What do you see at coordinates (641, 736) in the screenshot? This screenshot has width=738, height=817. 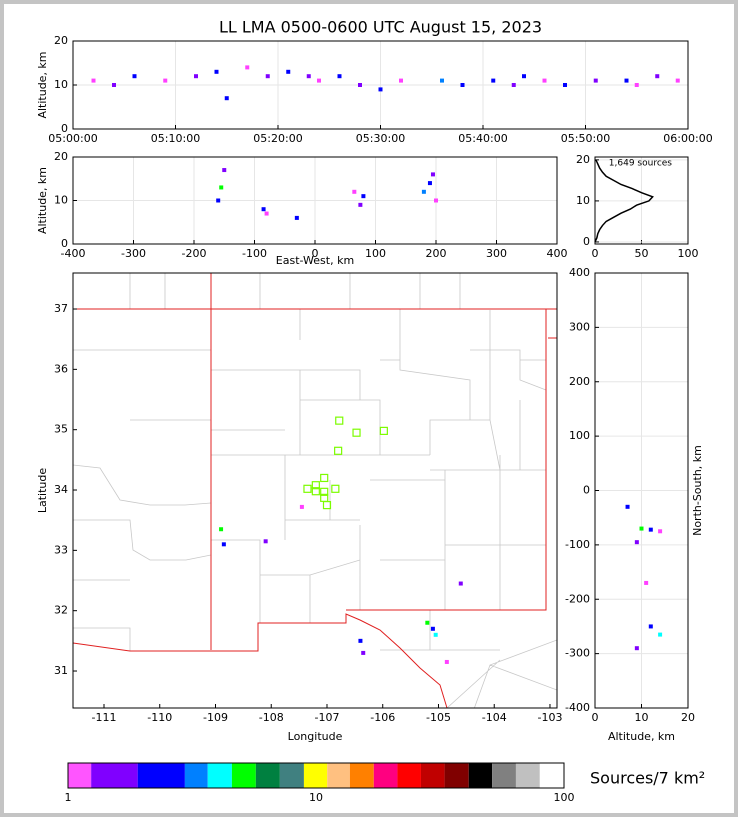 I see `x-axis-label: Altitude, km` at bounding box center [641, 736].